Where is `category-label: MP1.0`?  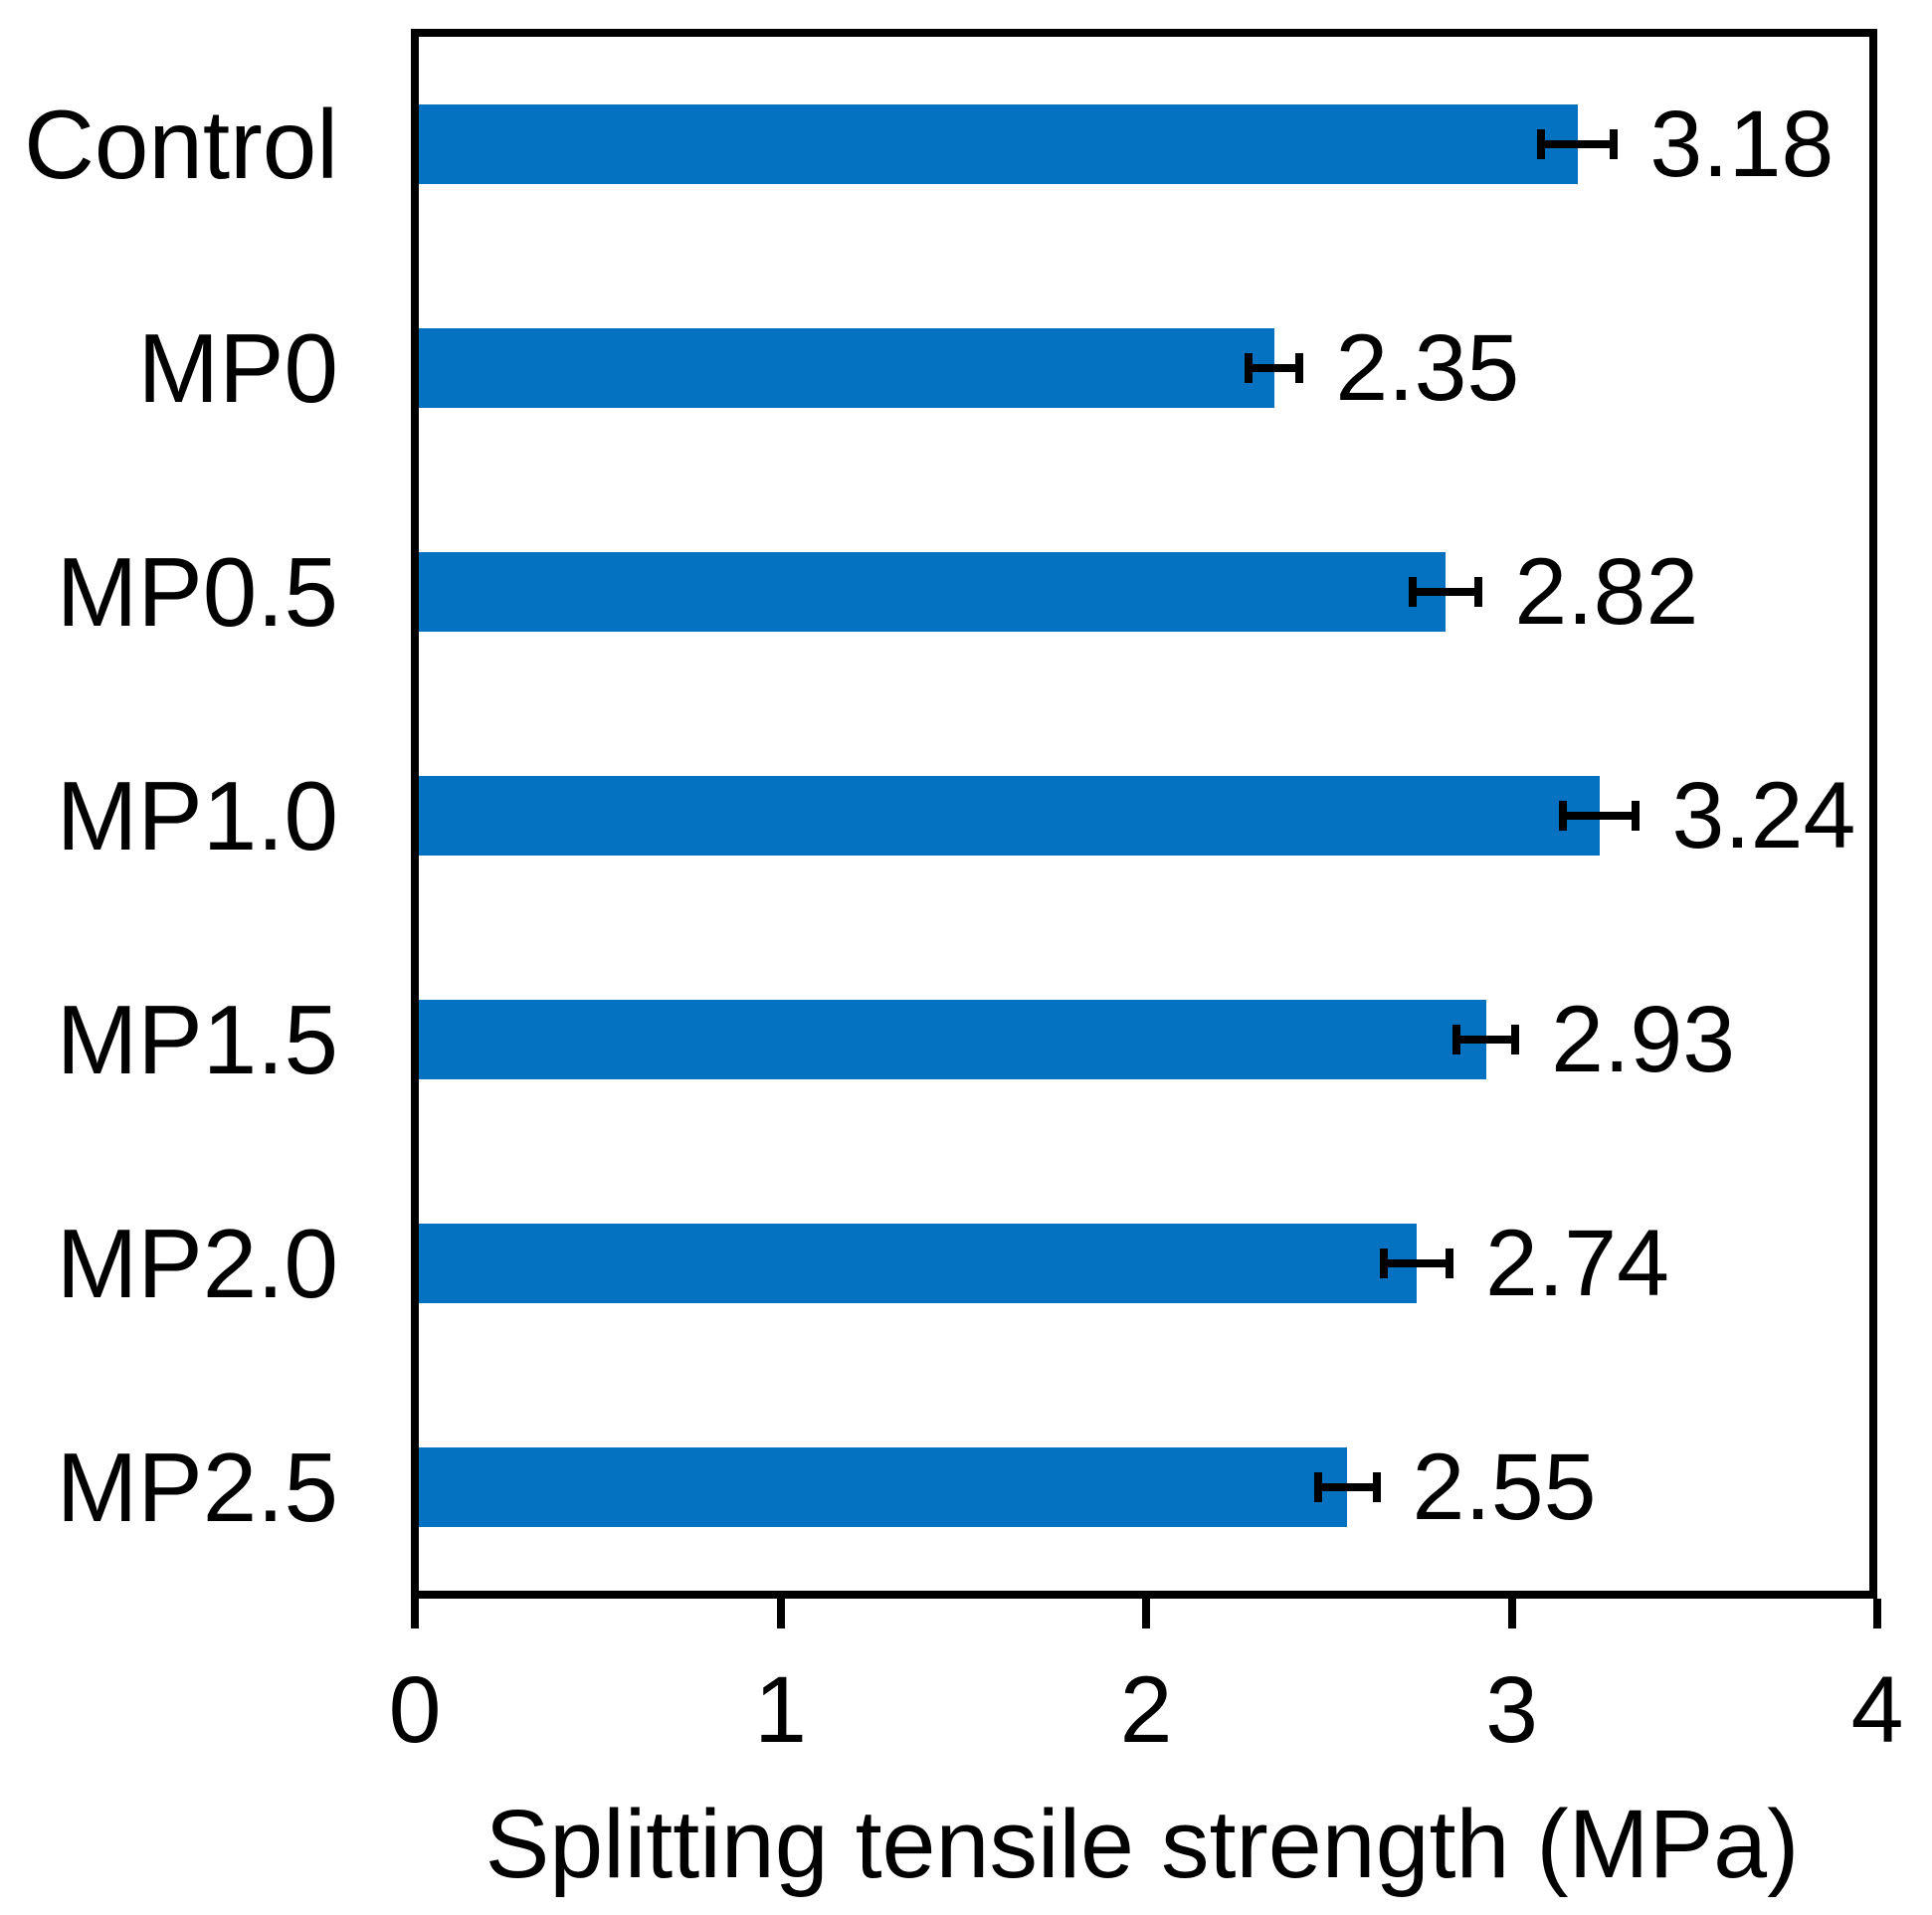 category-label: MP1.0 is located at coordinates (197, 815).